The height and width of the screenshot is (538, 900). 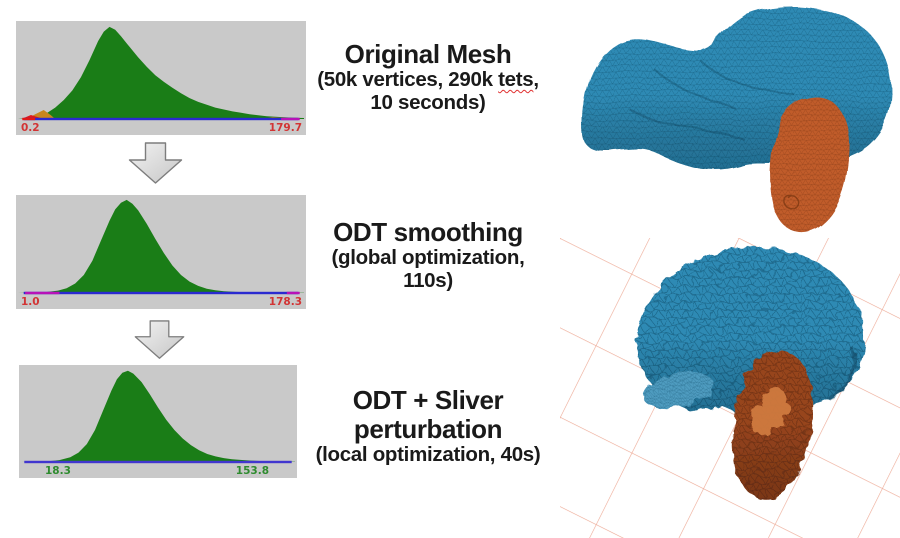 I want to click on histogram-chart-sliver, so click(x=158, y=417).